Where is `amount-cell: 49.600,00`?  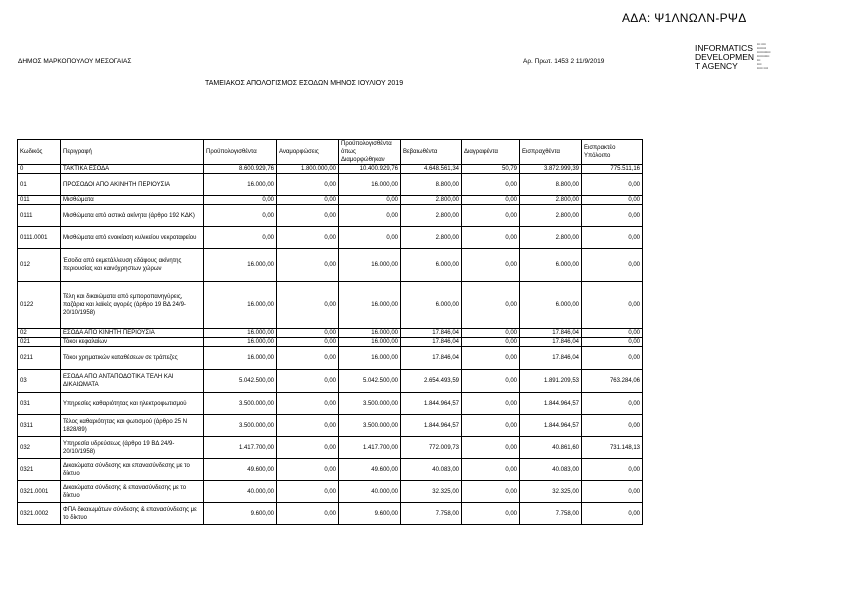
amount-cell: 49.600,00 is located at coordinates (369, 469).